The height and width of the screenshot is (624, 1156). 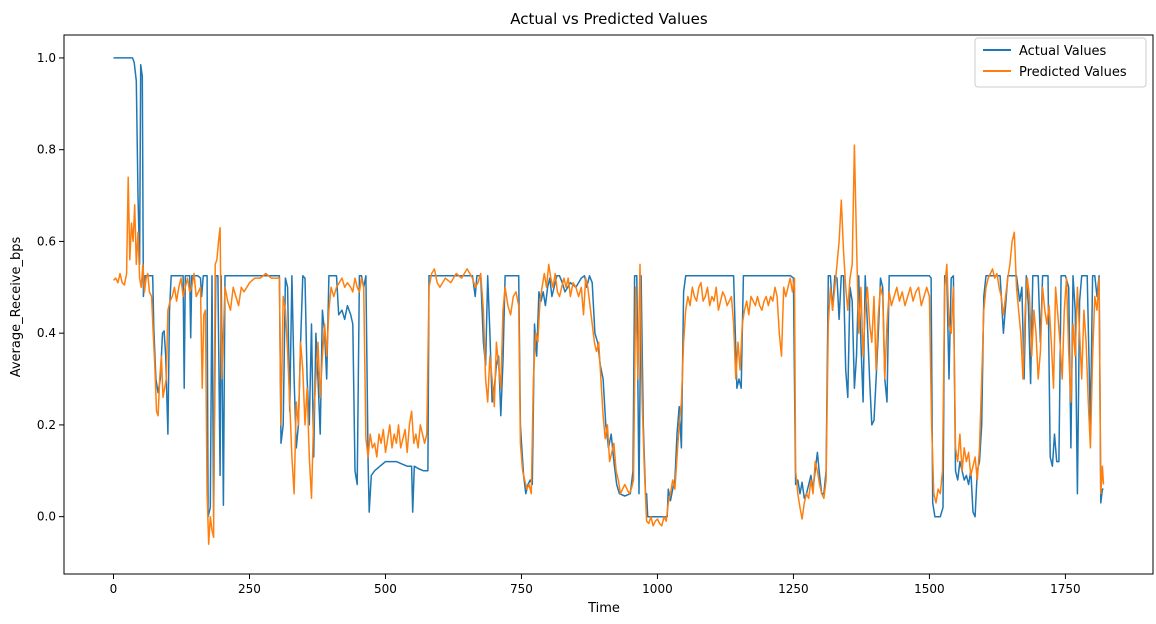 What do you see at coordinates (929, 589) in the screenshot?
I see `x-tick-label: 1500` at bounding box center [929, 589].